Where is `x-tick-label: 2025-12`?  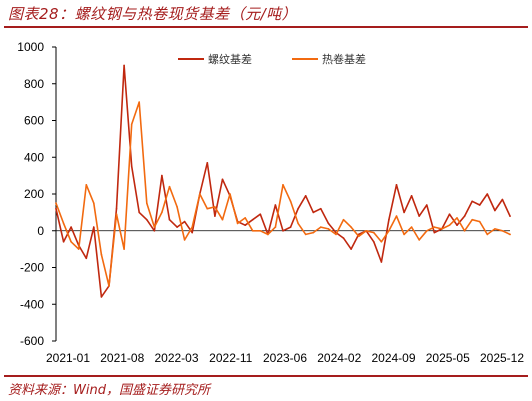 x-tick-label: 2025-12 is located at coordinates (502, 358).